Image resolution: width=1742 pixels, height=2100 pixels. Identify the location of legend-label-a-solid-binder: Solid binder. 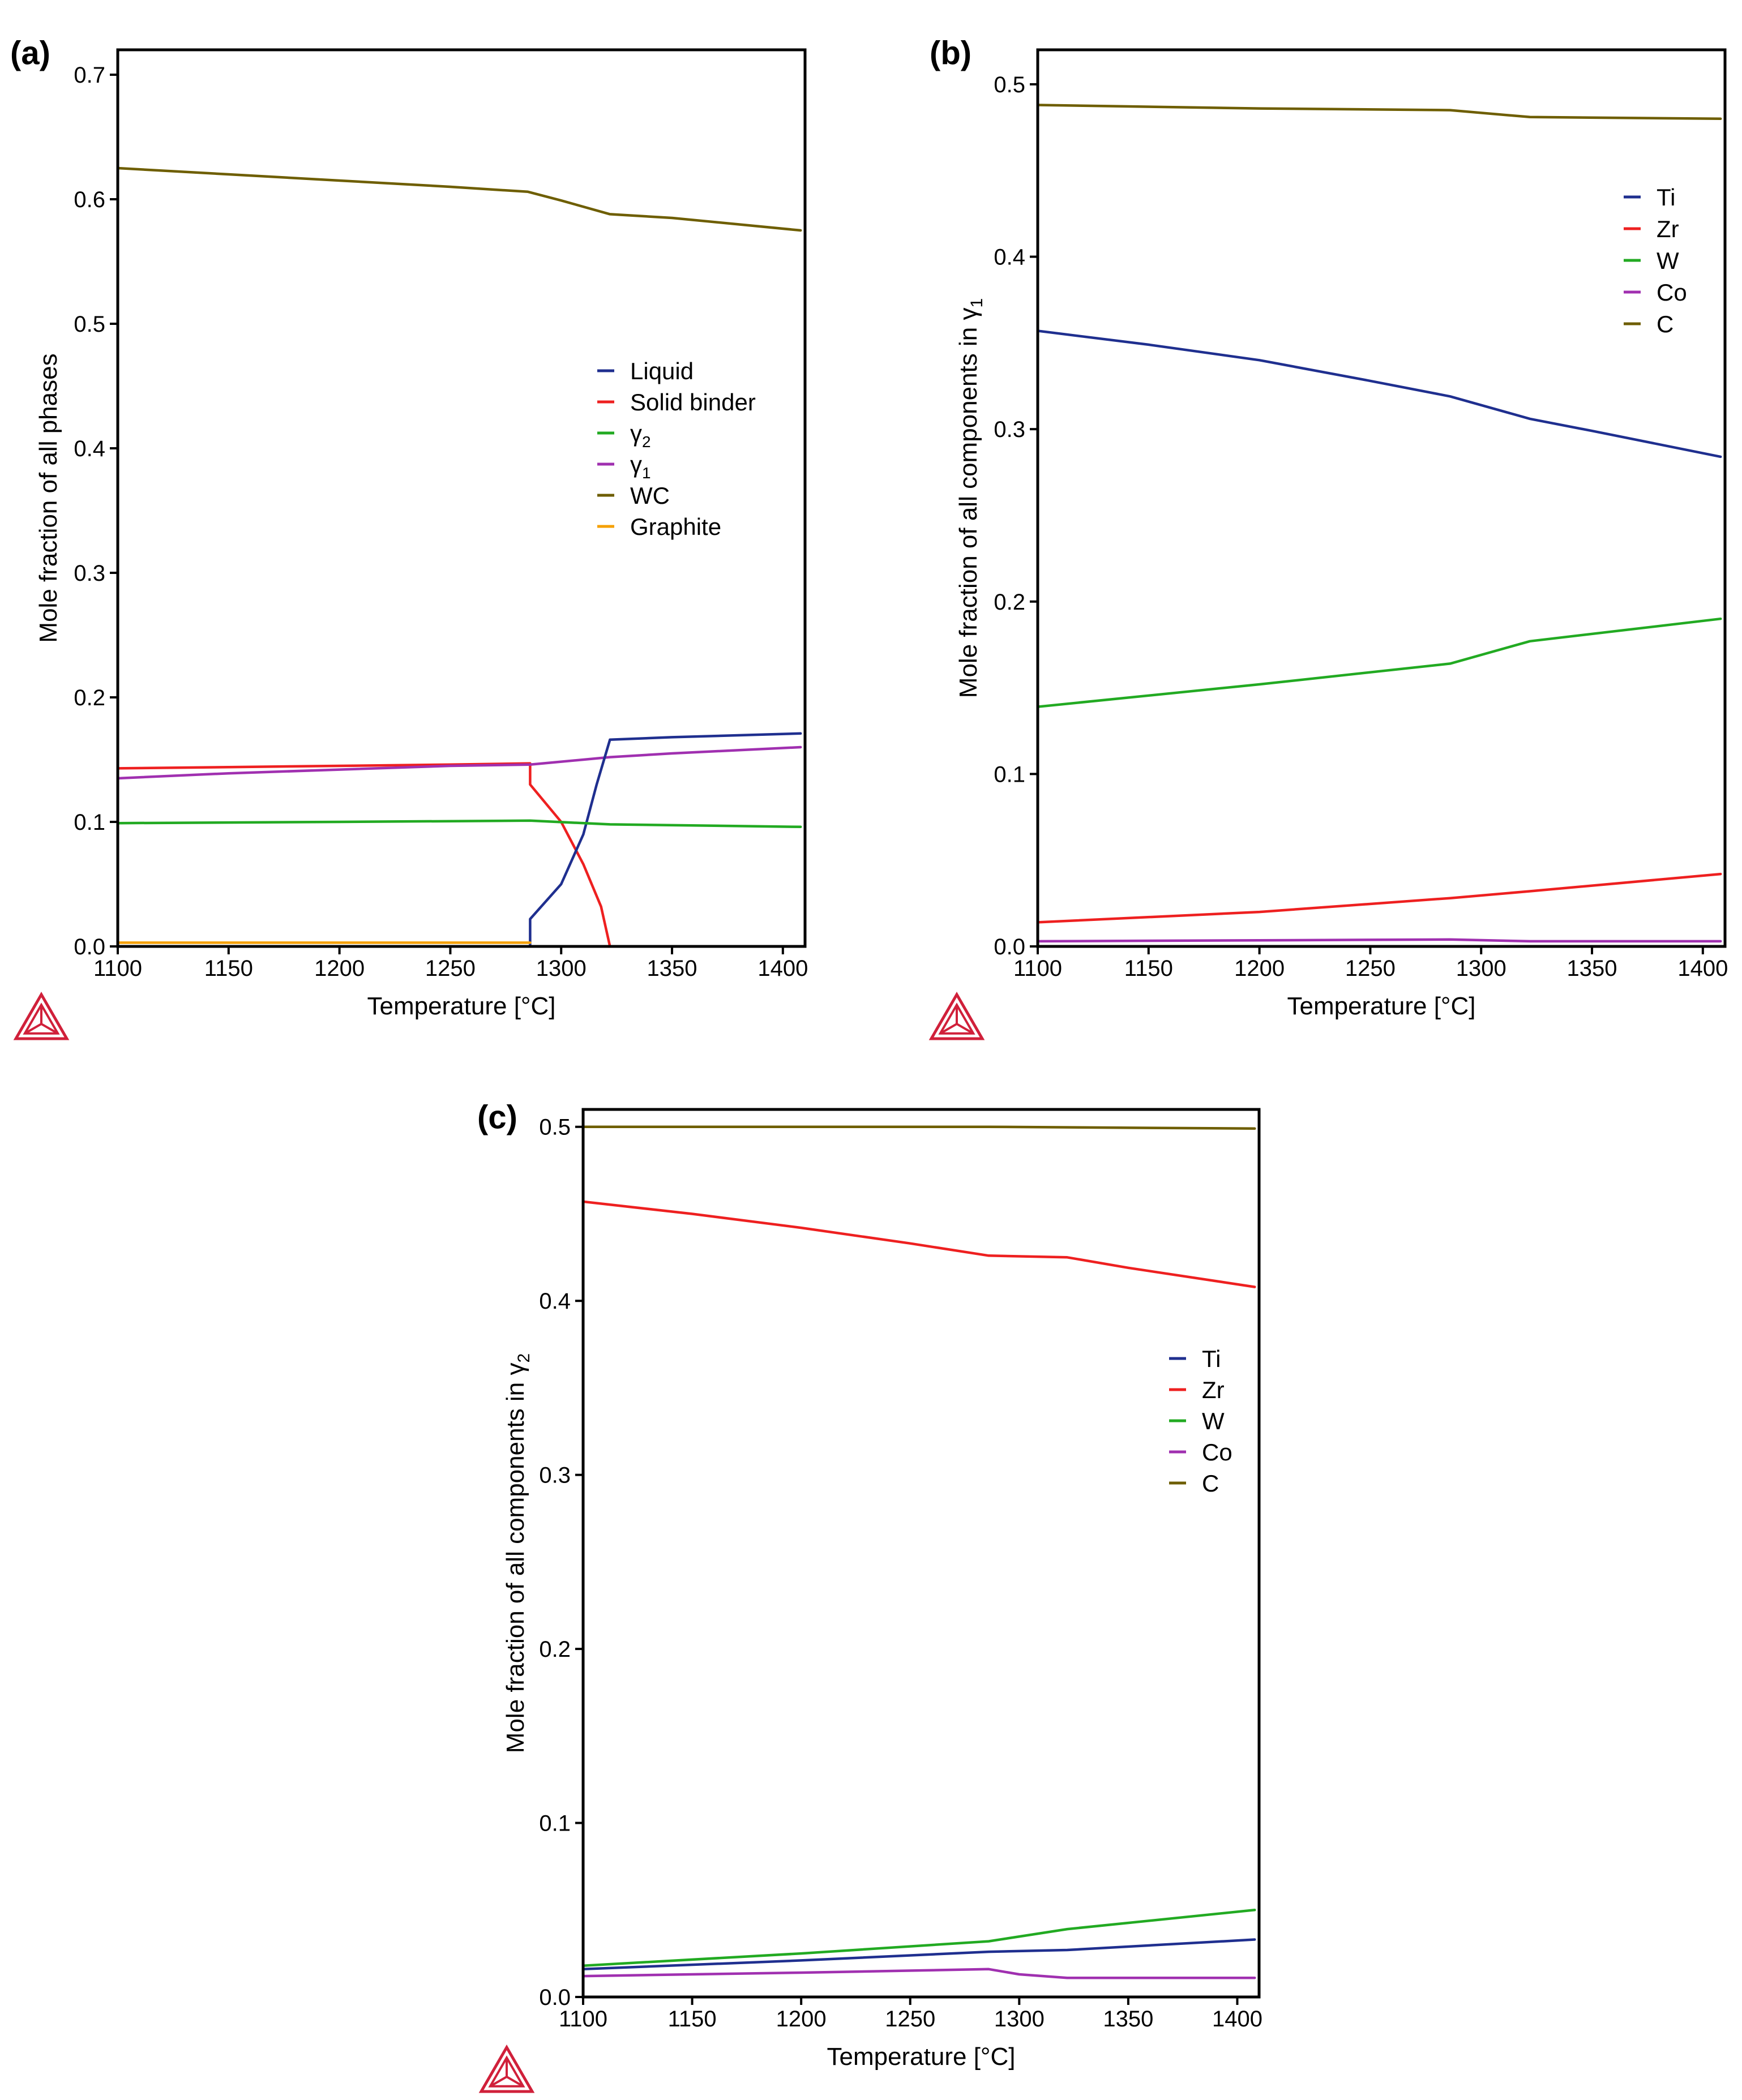
(693, 402).